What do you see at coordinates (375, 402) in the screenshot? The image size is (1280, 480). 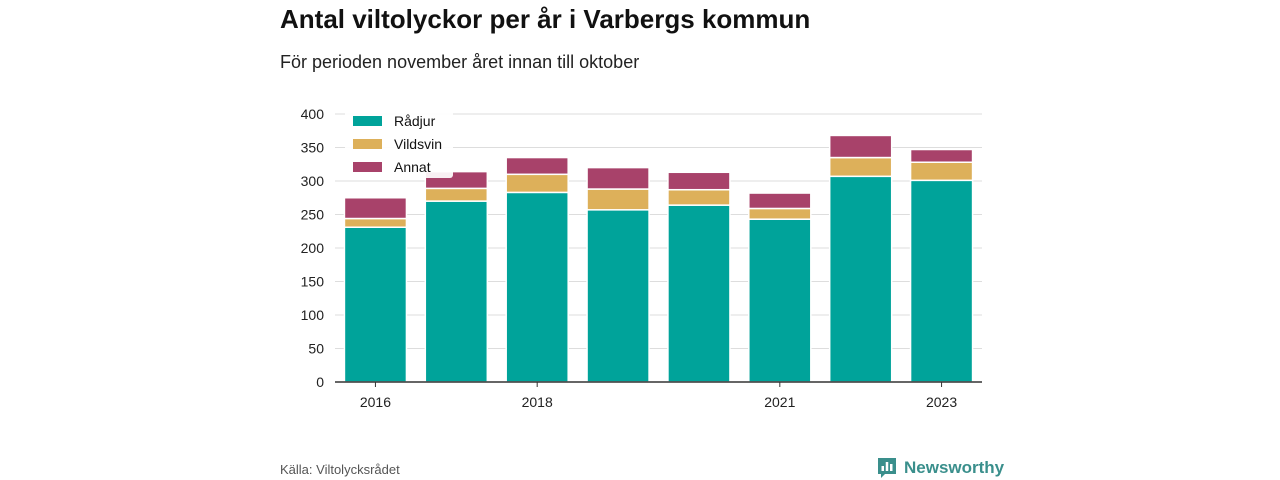 I see `x-tick-label: 2016` at bounding box center [375, 402].